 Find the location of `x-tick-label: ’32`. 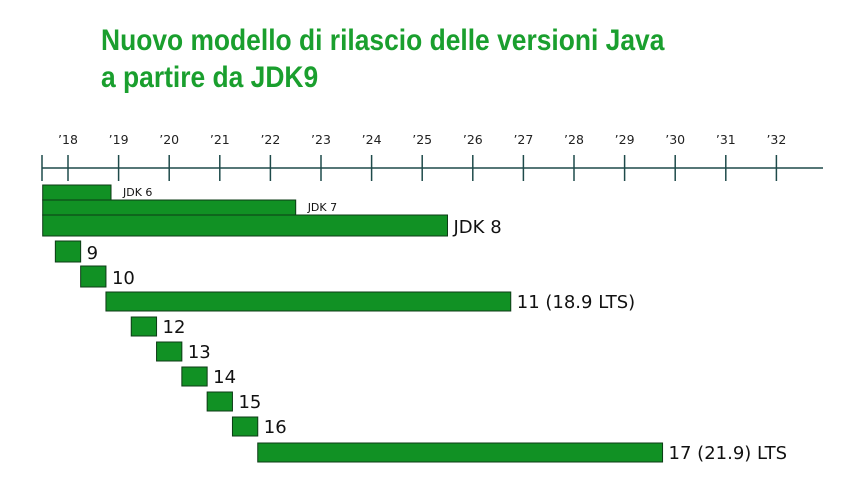

x-tick-label: ’32 is located at coordinates (776, 139).